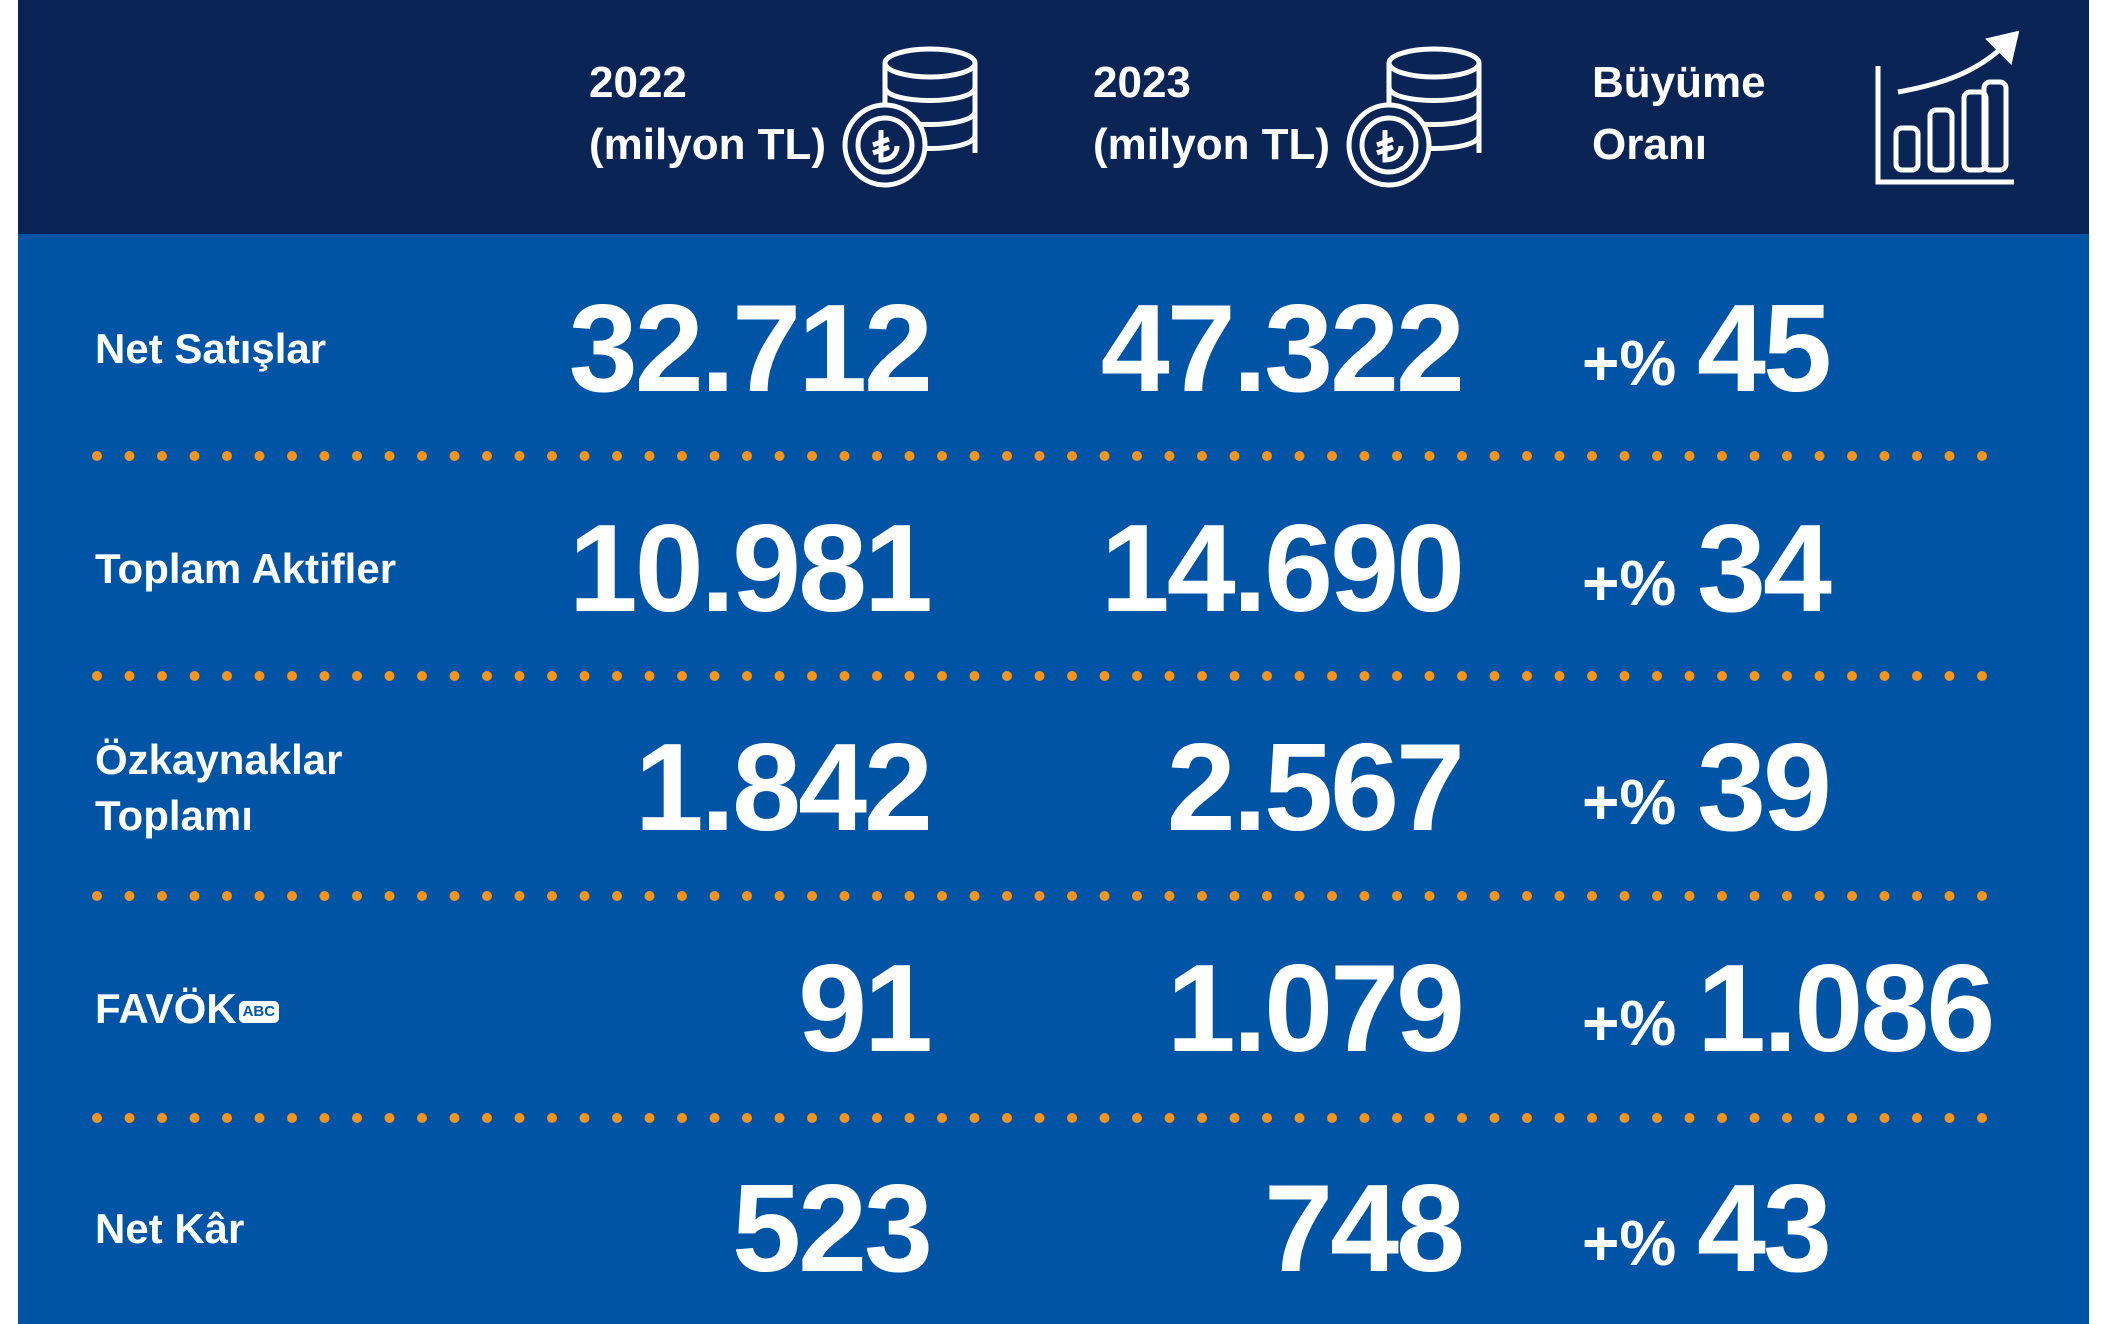 The height and width of the screenshot is (1324, 2107). I want to click on value-2022: 32.712, so click(750, 349).